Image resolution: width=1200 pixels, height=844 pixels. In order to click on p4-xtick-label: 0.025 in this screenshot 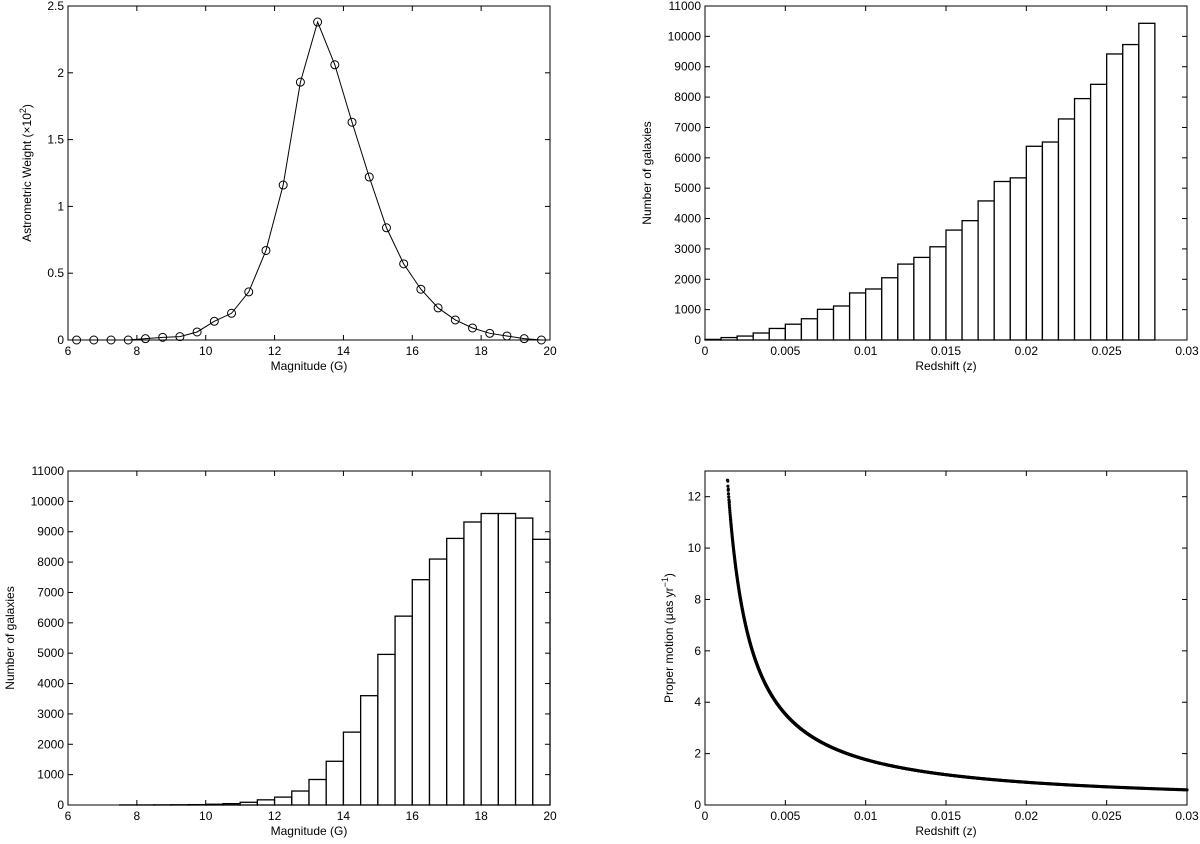, I will do `click(1107, 816)`.